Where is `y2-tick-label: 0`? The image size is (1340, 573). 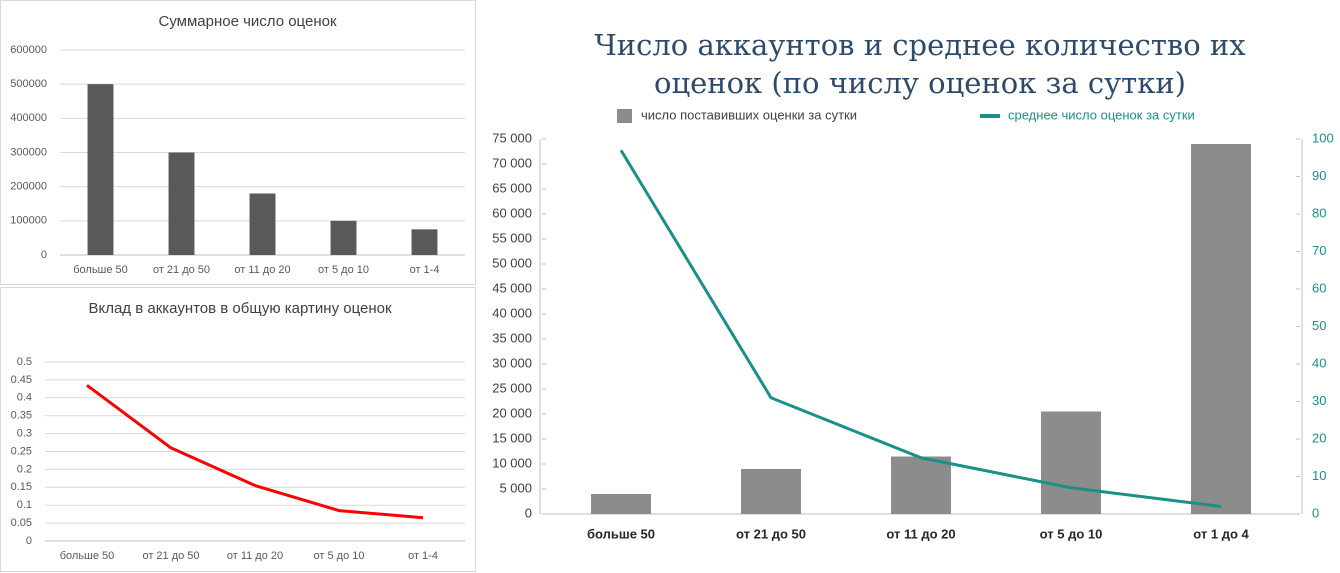 y2-tick-label: 0 is located at coordinates (1315, 512).